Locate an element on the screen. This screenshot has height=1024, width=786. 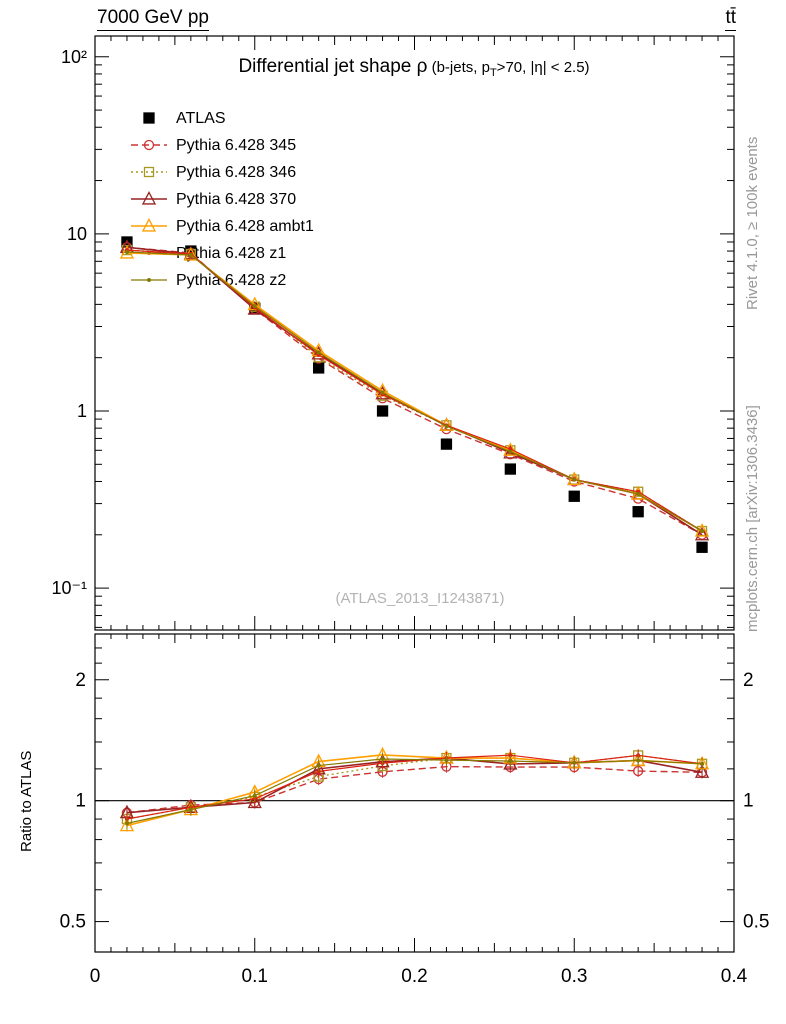
process-label: tt̄ is located at coordinates (730, 19).